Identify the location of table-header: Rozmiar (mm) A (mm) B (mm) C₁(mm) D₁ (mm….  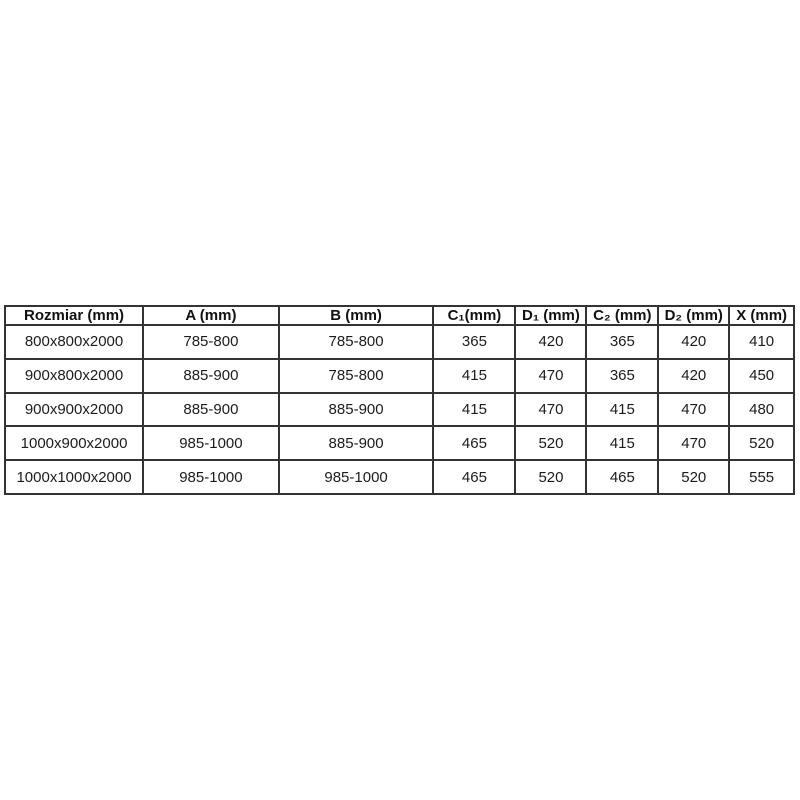
(399, 315).